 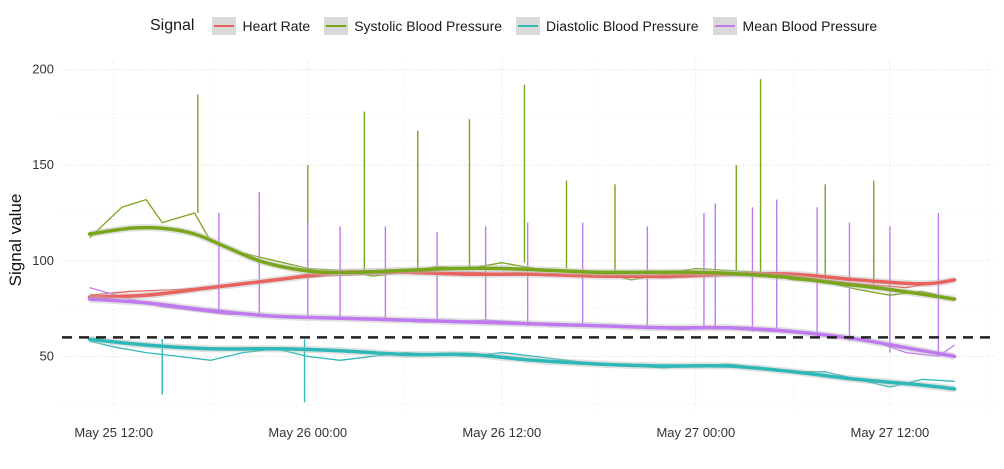 I want to click on x-tick-label: May 27 00:00, so click(x=695, y=432).